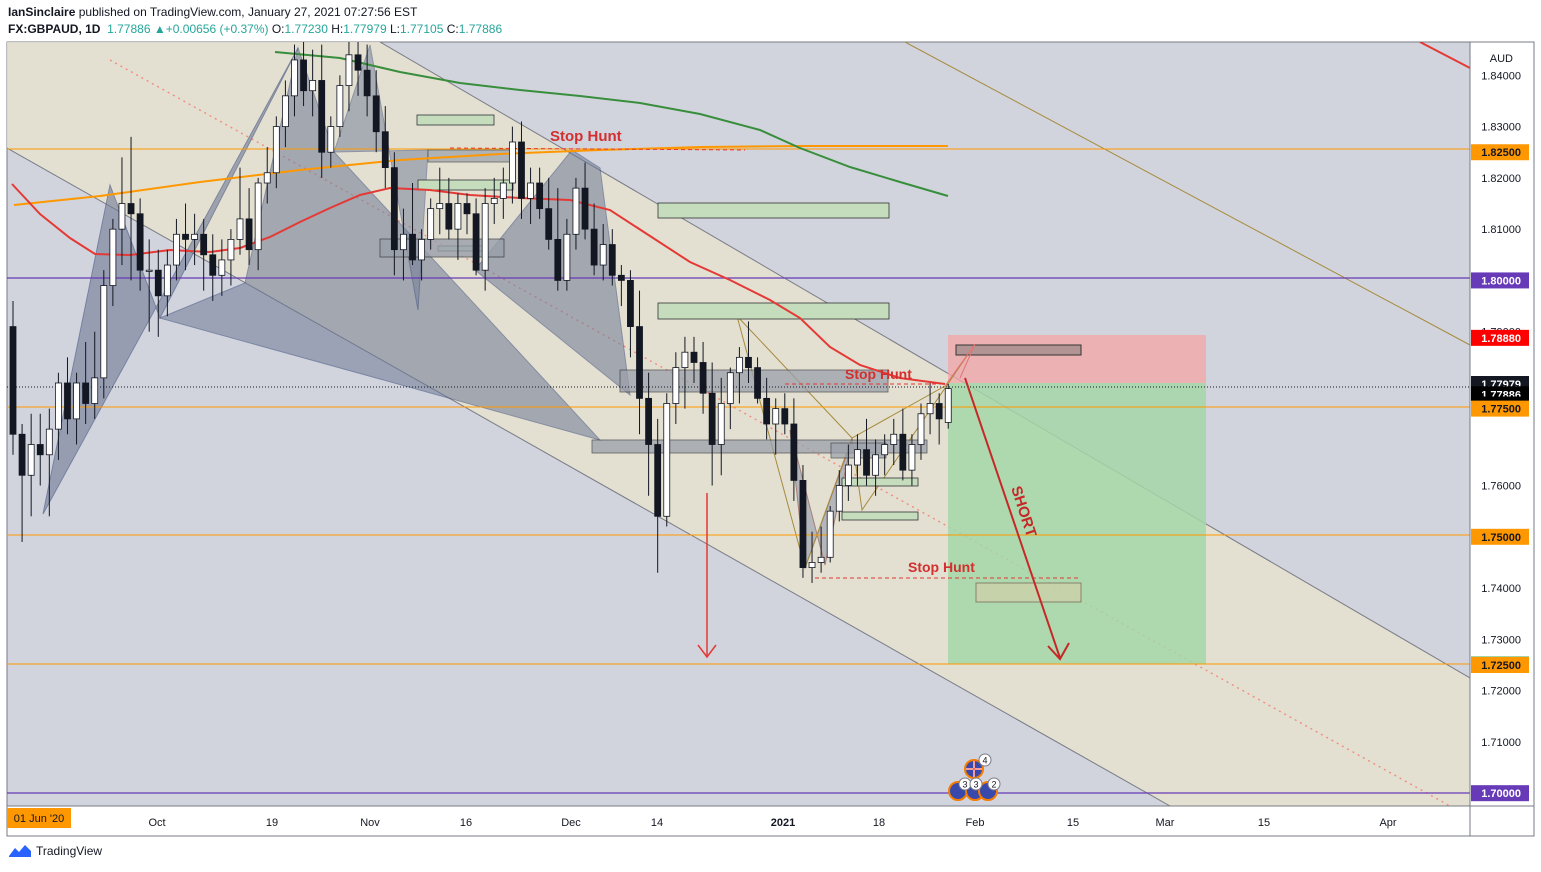 The image size is (1541, 872). I want to click on stop-loss-zone, so click(1077, 359).